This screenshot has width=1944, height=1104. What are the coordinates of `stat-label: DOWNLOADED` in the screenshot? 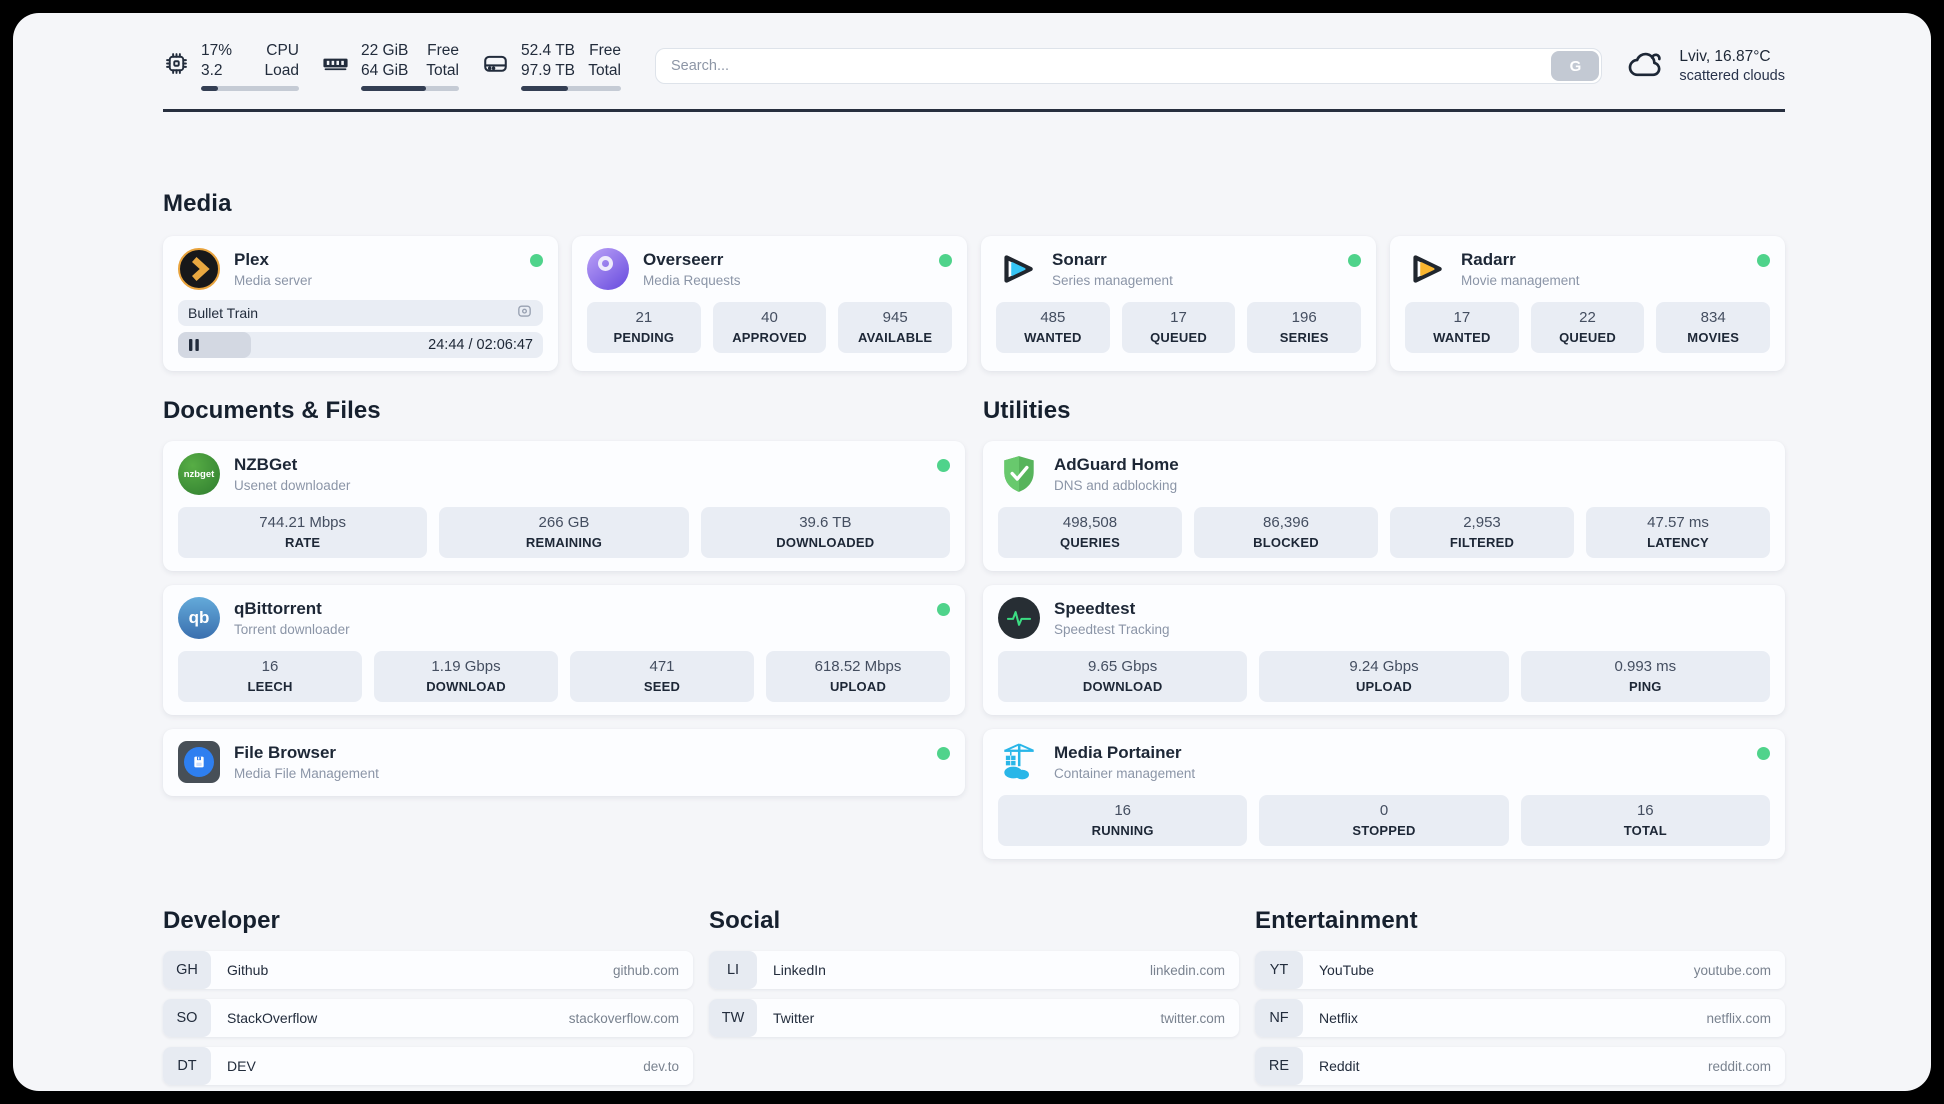 It's located at (825, 542).